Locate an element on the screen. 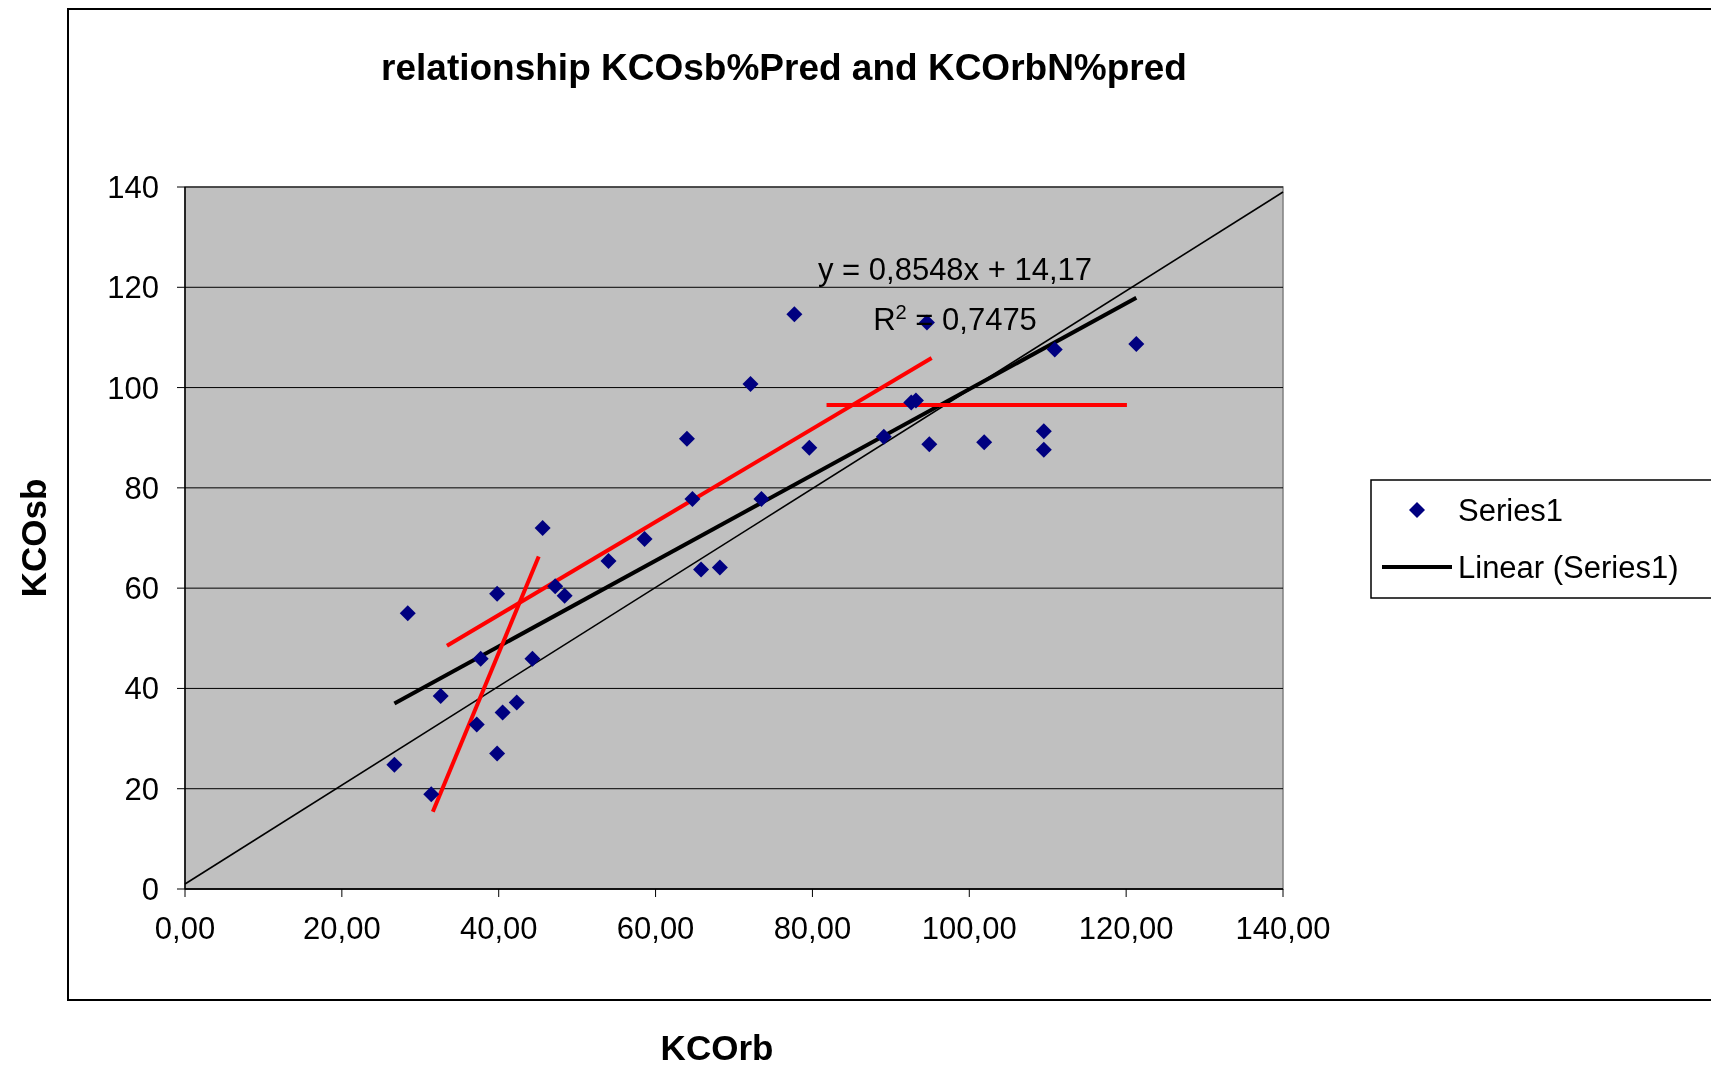 The image size is (1711, 1066). y-tick-label: 120 is located at coordinates (133, 288).